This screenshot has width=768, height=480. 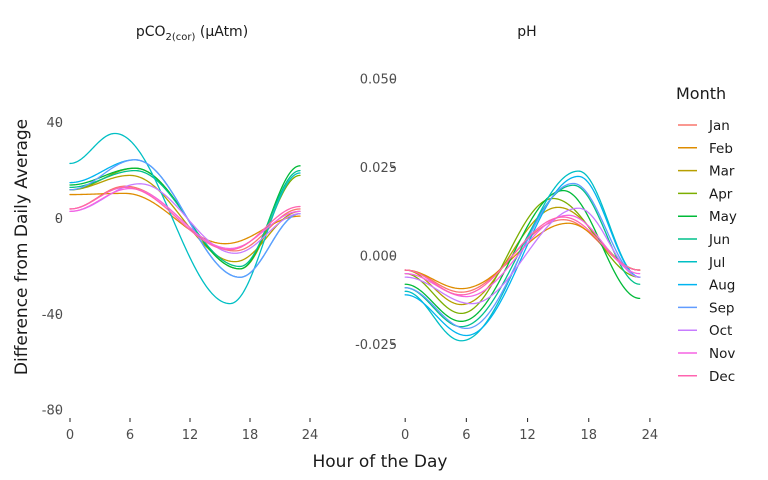 What do you see at coordinates (192, 33) in the screenshot?
I see `panel-pco2-title: pCO2(cor) (μAtm)` at bounding box center [192, 33].